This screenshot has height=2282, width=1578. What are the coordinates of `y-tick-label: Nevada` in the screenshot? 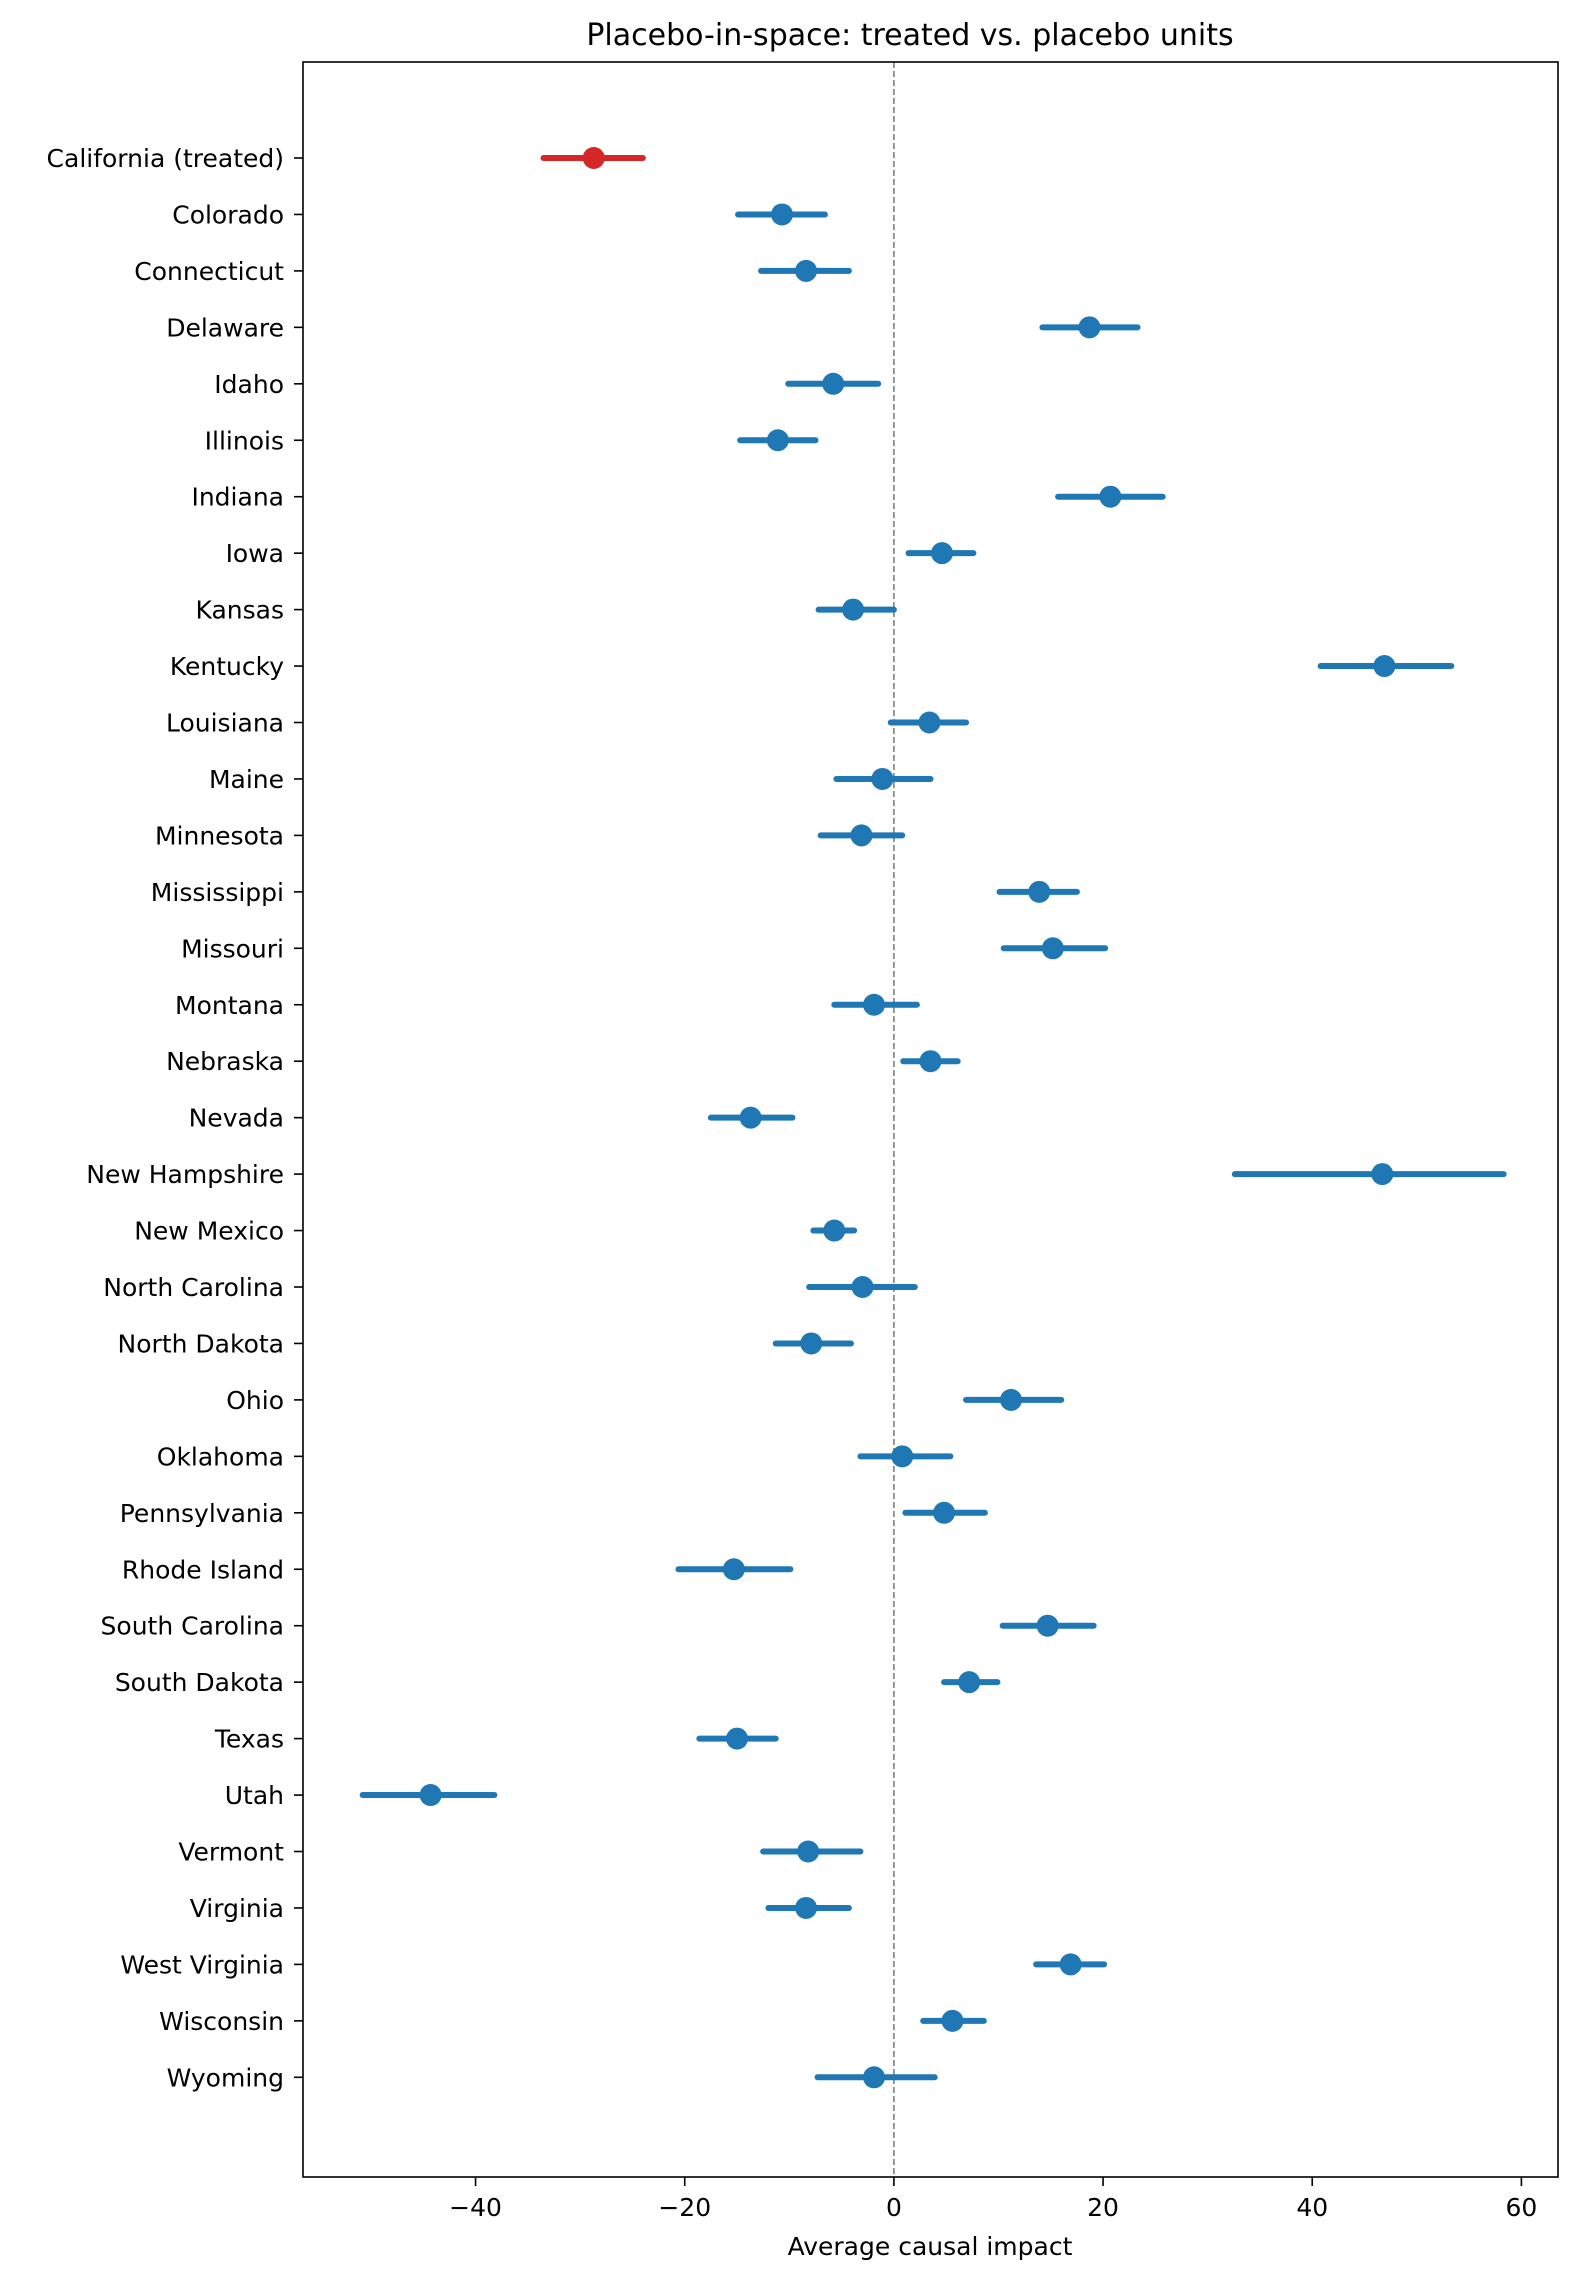 It's located at (236, 1118).